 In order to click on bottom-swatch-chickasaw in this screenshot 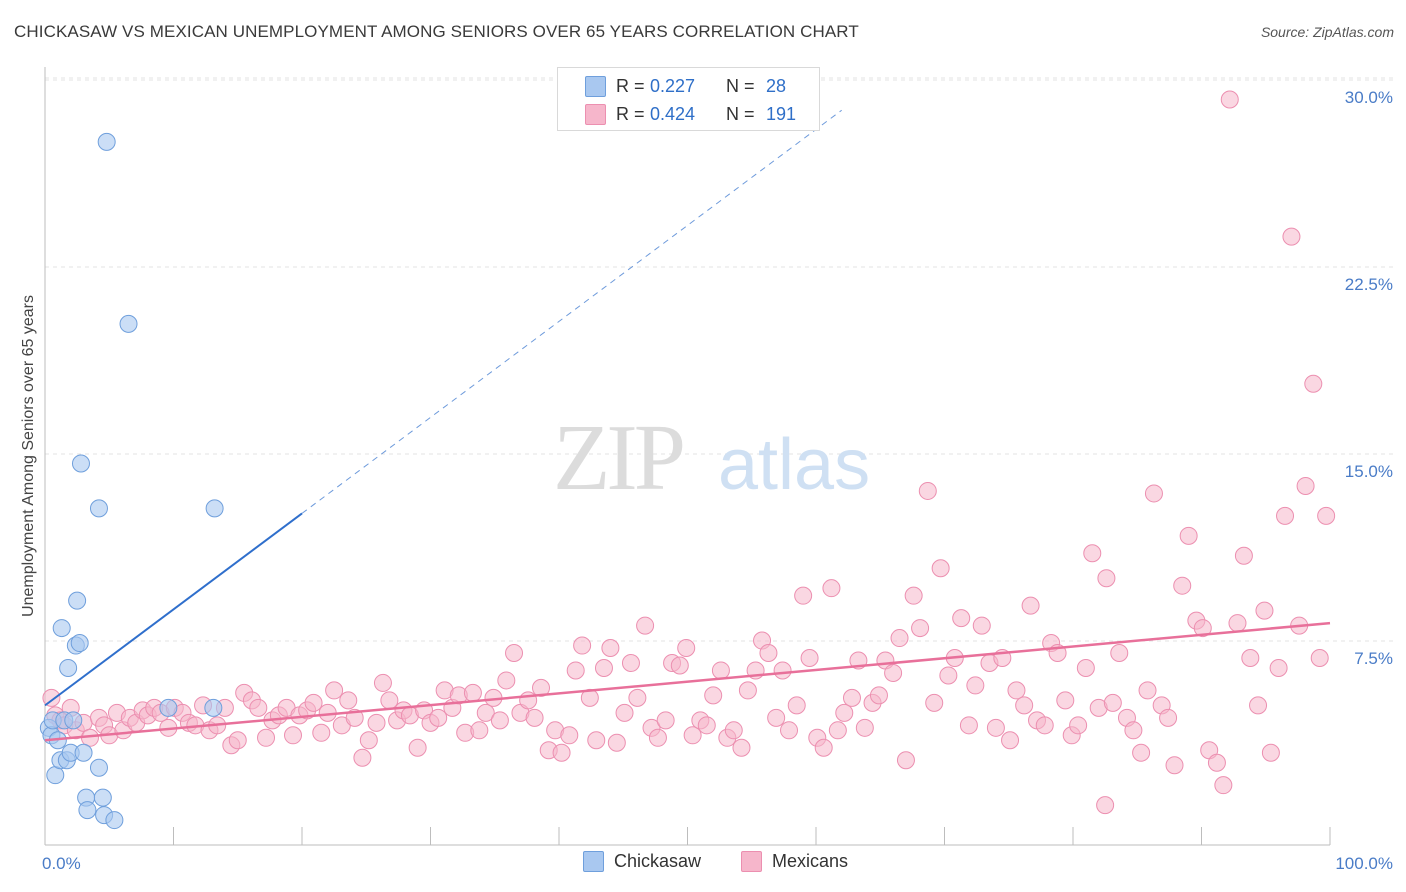, I will do `click(593, 861)`.